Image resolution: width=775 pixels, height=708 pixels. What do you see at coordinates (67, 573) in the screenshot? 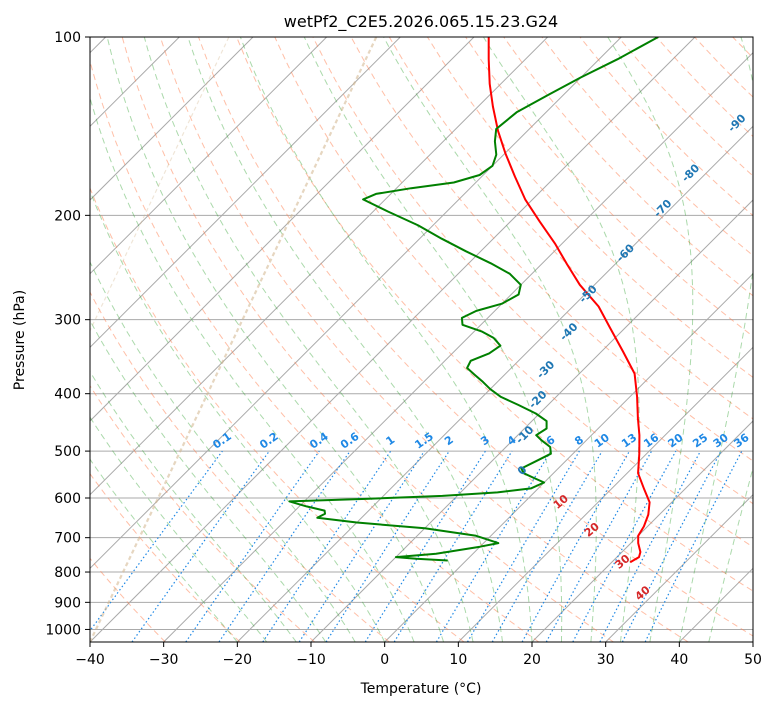
I see `y-tick-label: 800` at bounding box center [67, 573].